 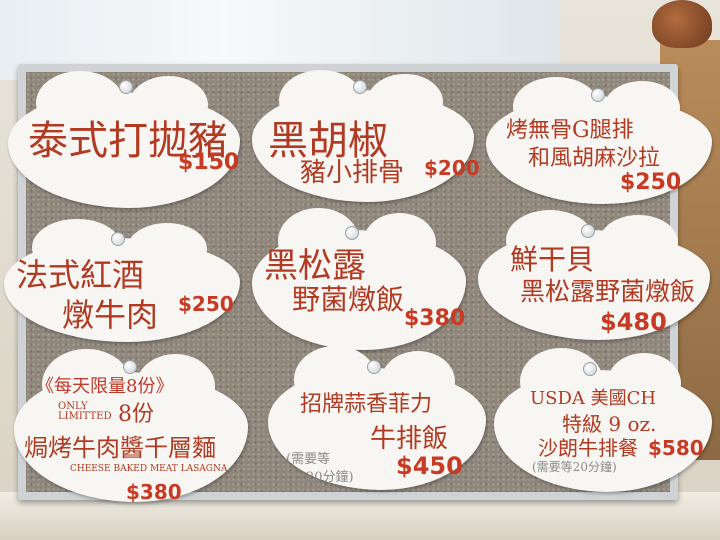 What do you see at coordinates (149, 469) in the screenshot?
I see `dish-name-english: CHEESE BAKED MEAT LASAGNA` at bounding box center [149, 469].